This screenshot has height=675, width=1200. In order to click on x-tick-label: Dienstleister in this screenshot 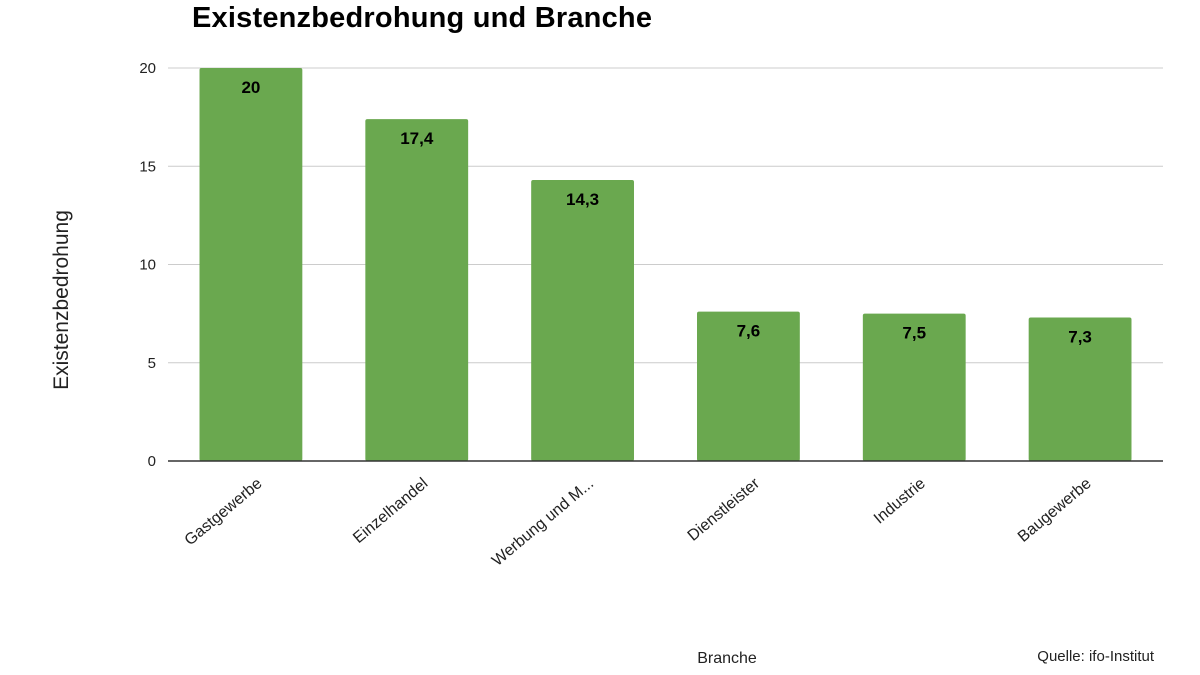, I will do `click(724, 510)`.